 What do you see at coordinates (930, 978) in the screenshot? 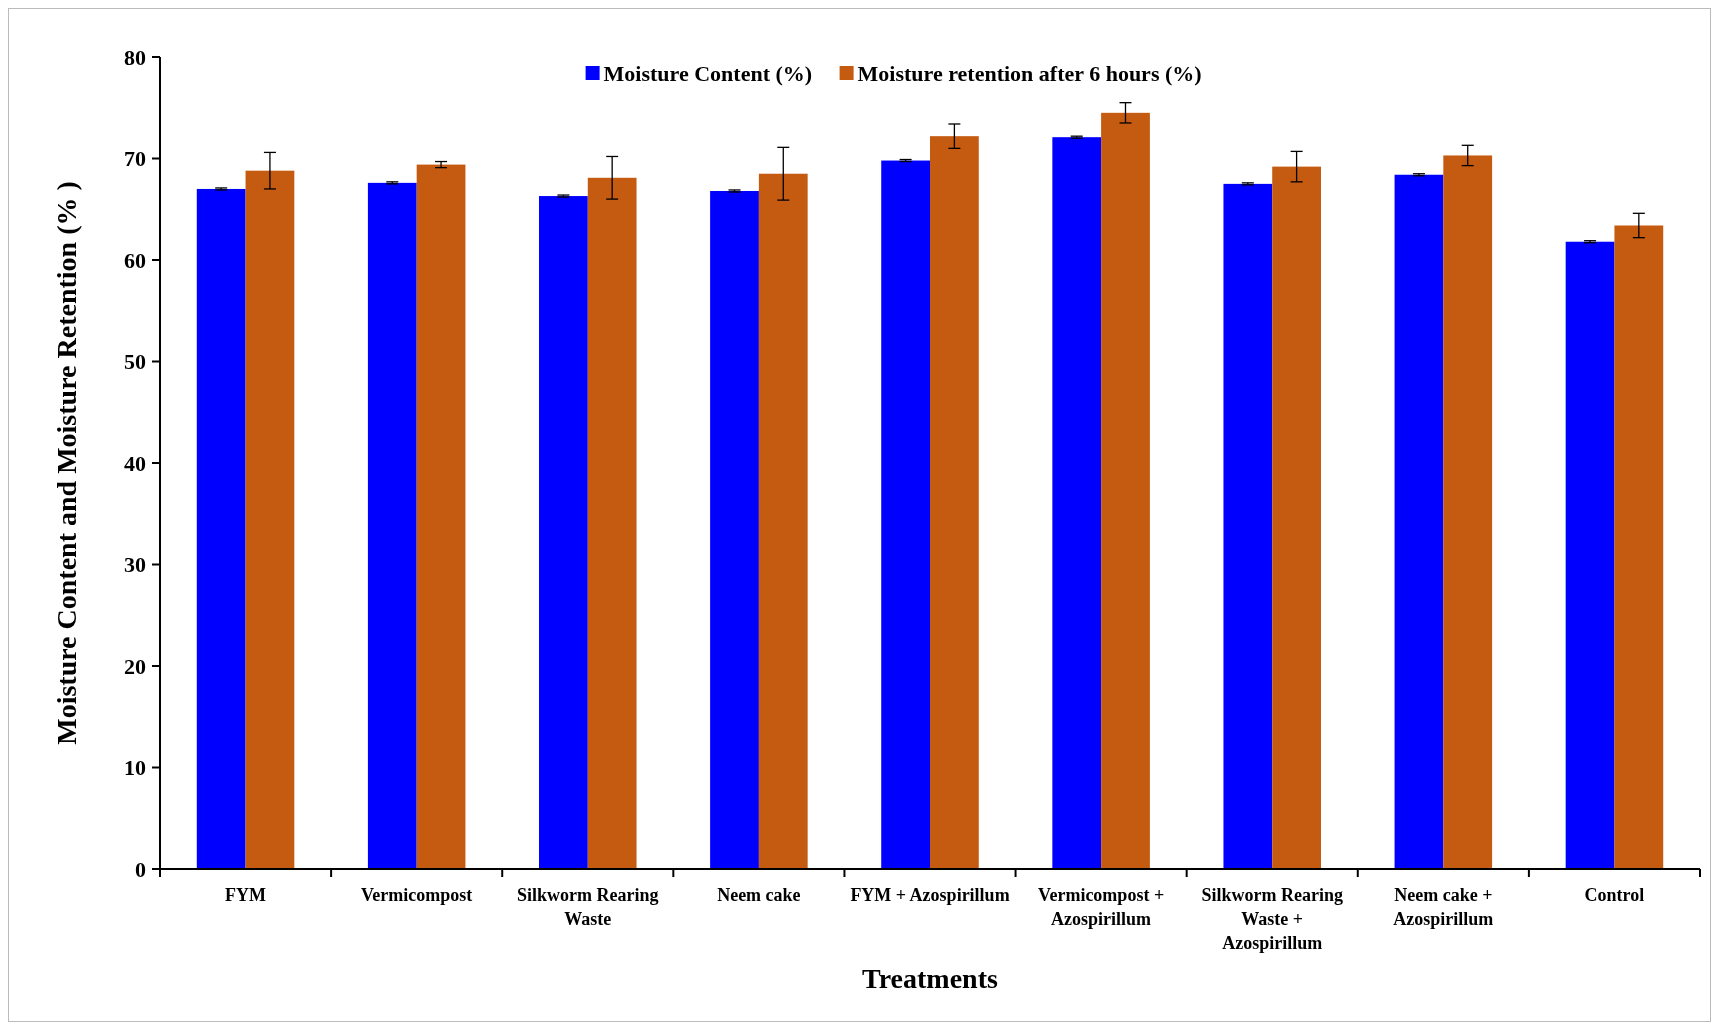
I see `x-axis-title: Treatments` at bounding box center [930, 978].